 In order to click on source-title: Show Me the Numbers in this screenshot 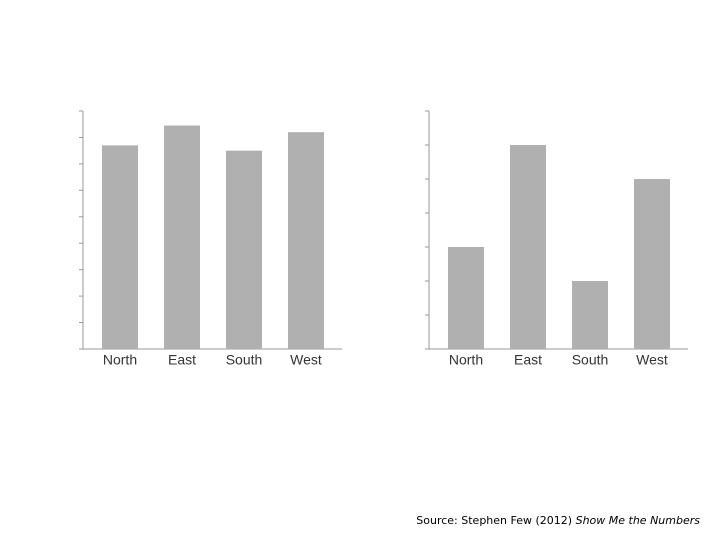, I will do `click(638, 520)`.